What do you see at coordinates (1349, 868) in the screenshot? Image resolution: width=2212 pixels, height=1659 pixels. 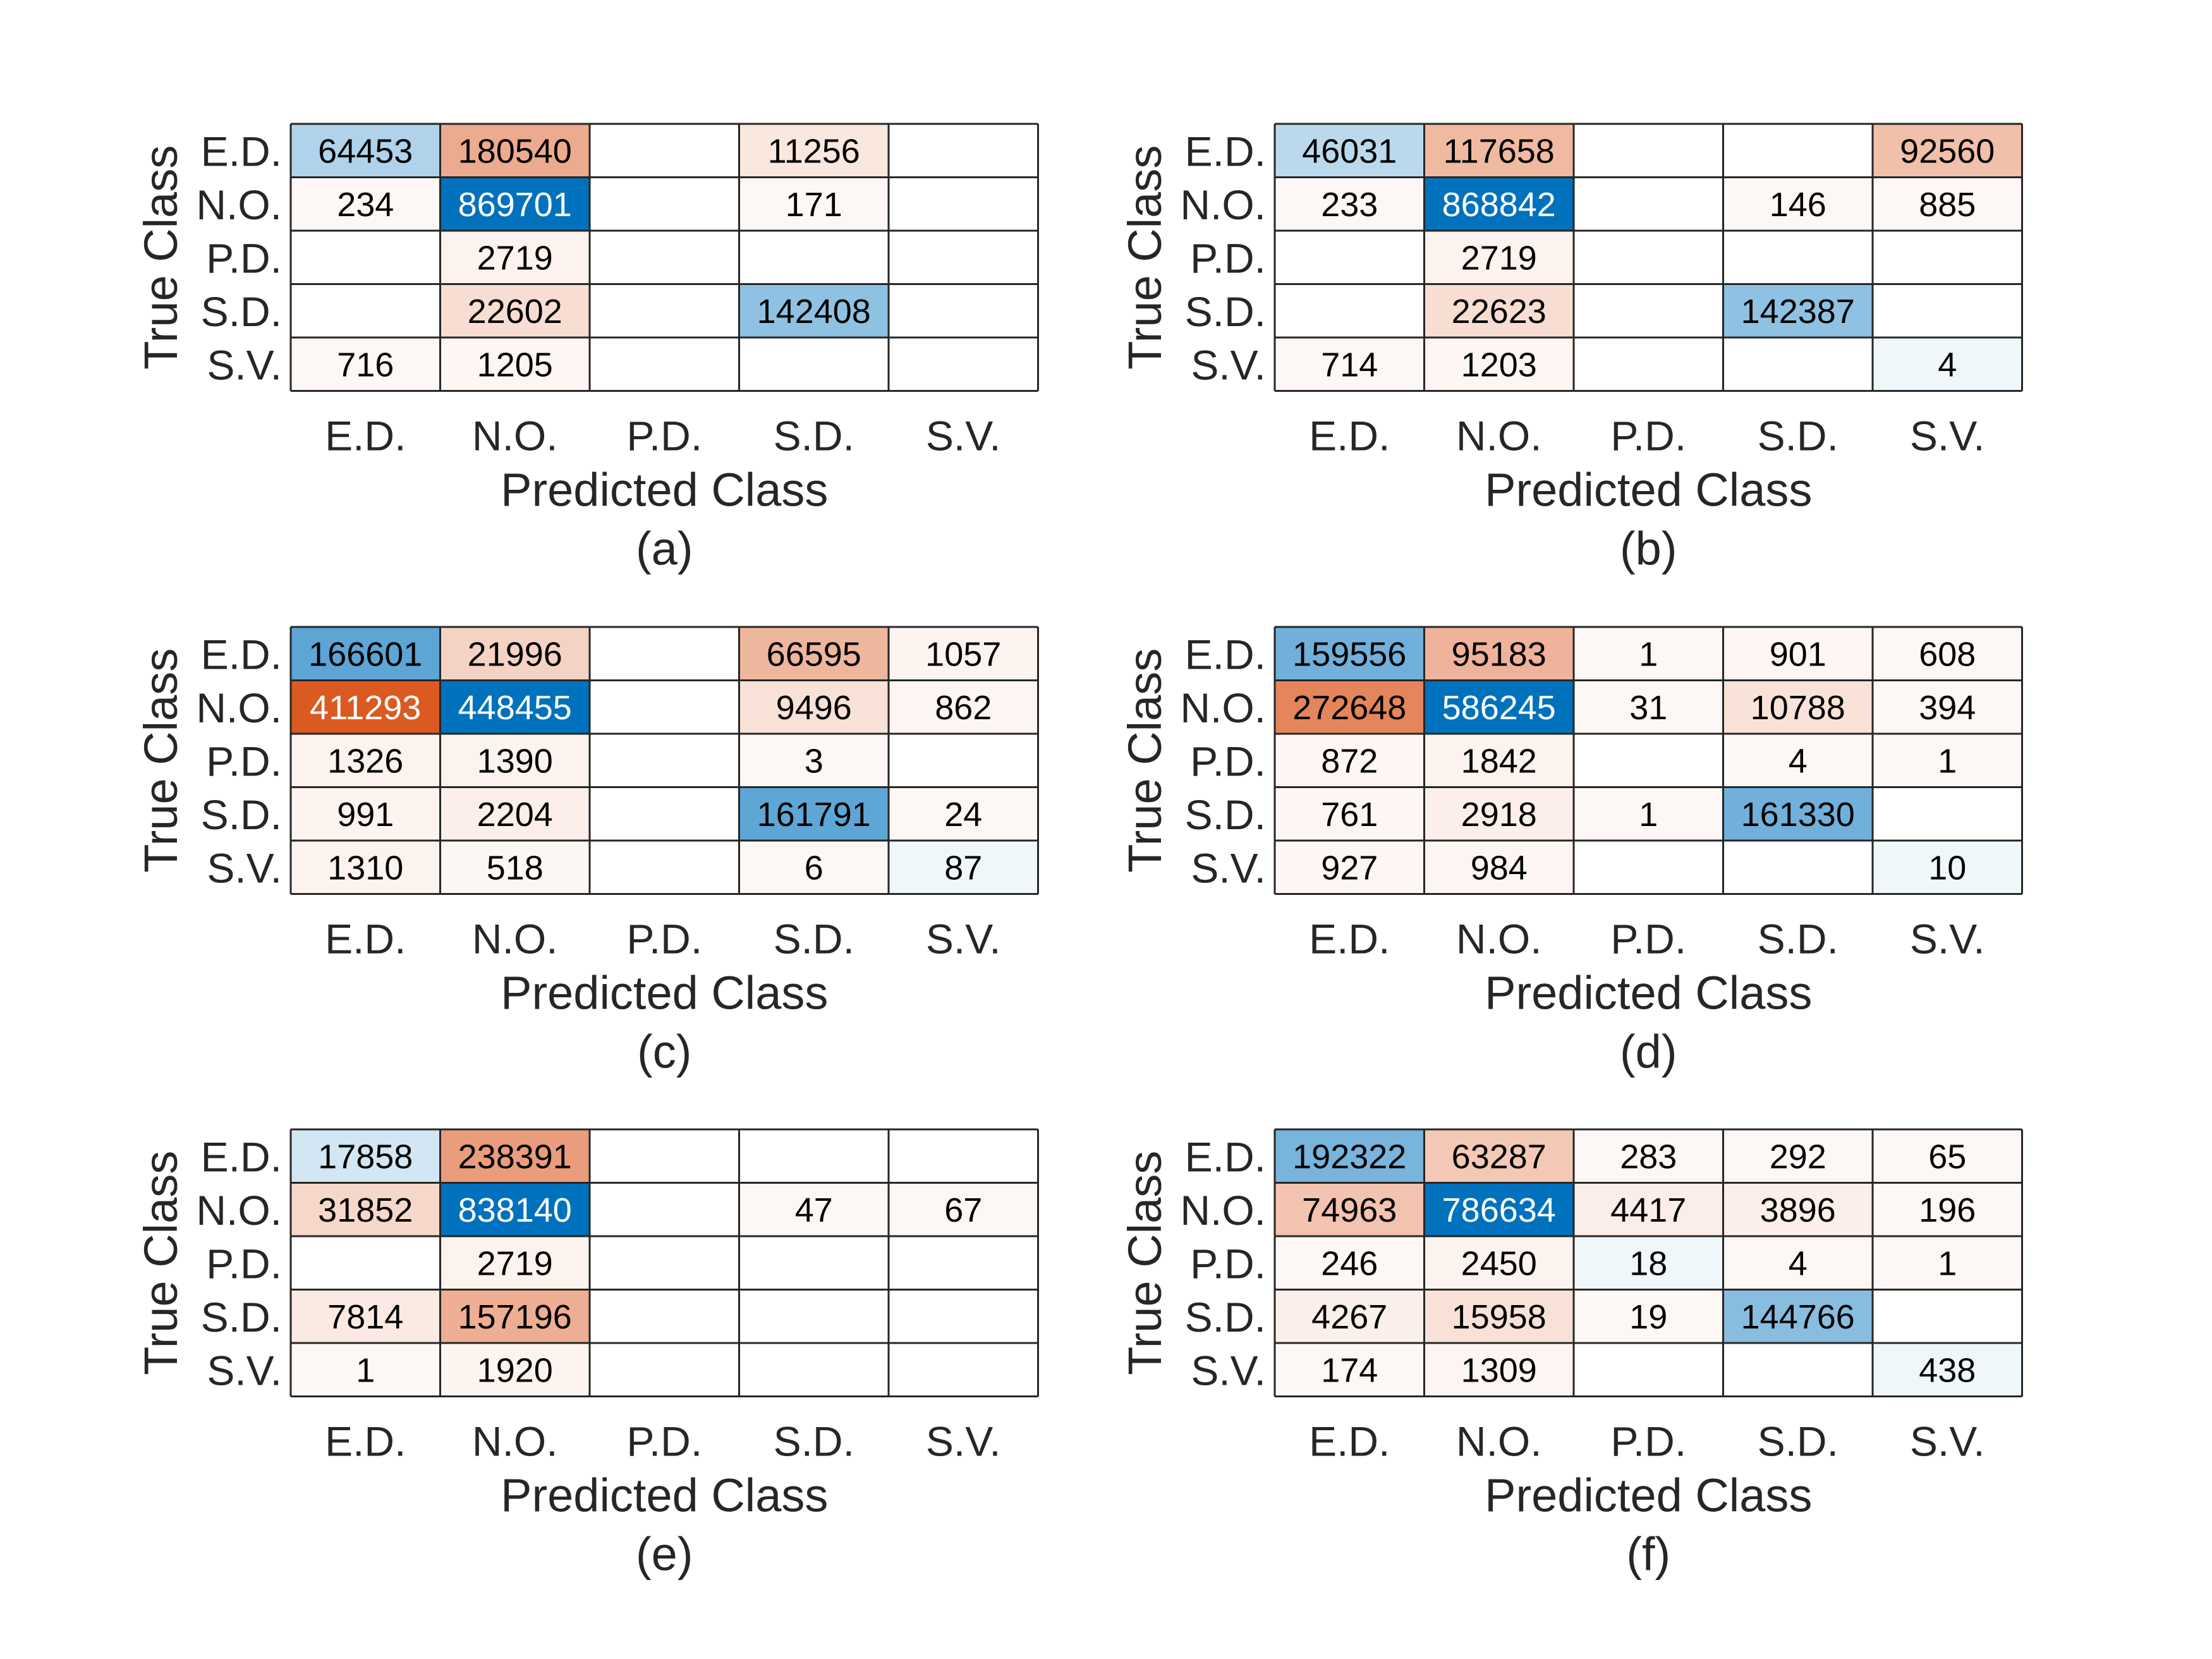 I see `cell-value-label: 927` at bounding box center [1349, 868].